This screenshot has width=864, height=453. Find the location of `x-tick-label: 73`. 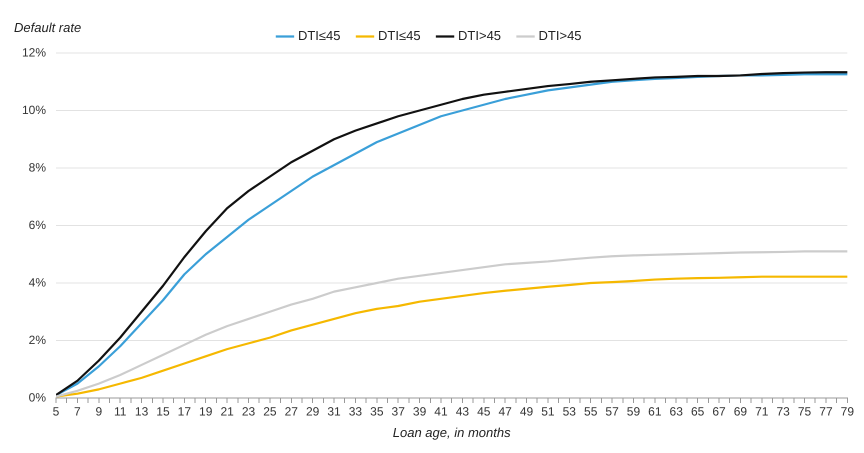

x-tick-label: 73 is located at coordinates (783, 411).